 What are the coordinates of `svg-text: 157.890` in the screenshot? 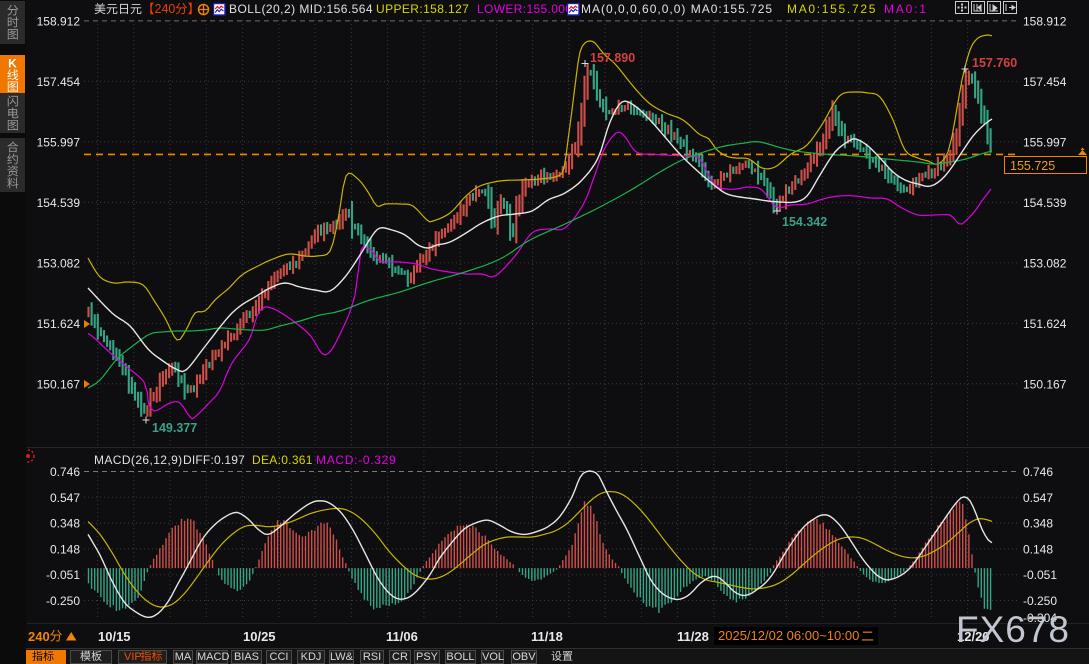 It's located at (612, 58).